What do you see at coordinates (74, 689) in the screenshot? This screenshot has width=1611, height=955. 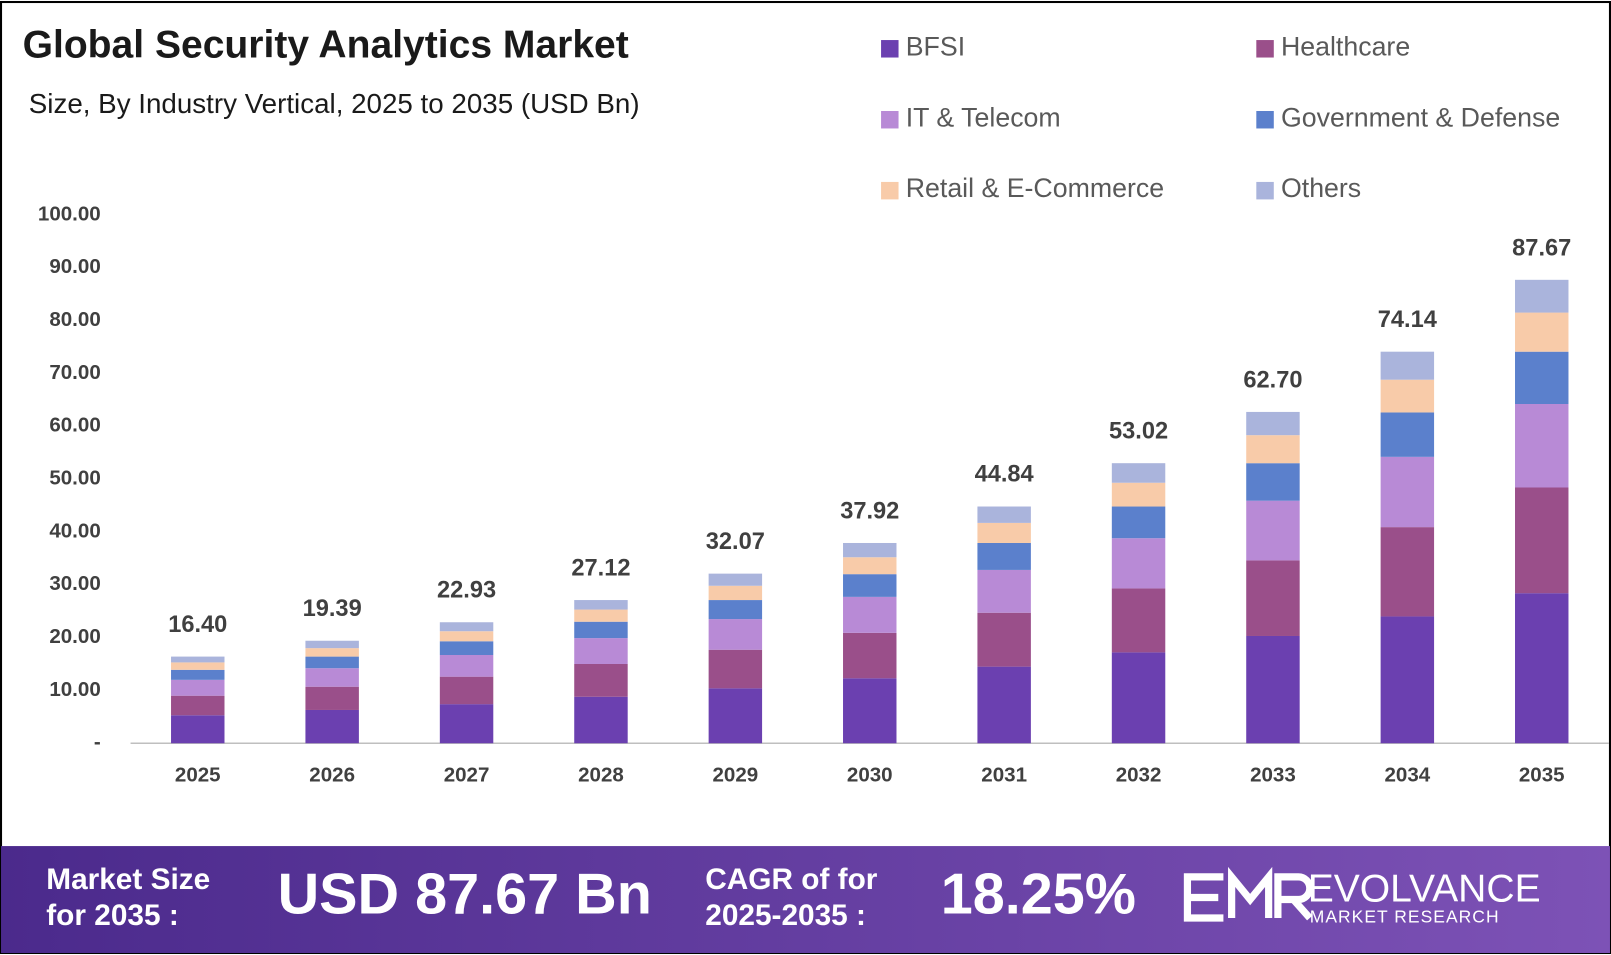 I see `y-tick-label: 10.00` at bounding box center [74, 689].